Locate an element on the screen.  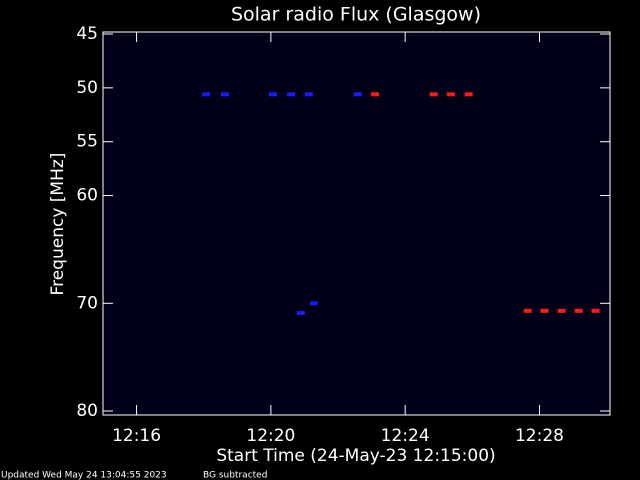
note: BG subtracted is located at coordinates (235, 475).